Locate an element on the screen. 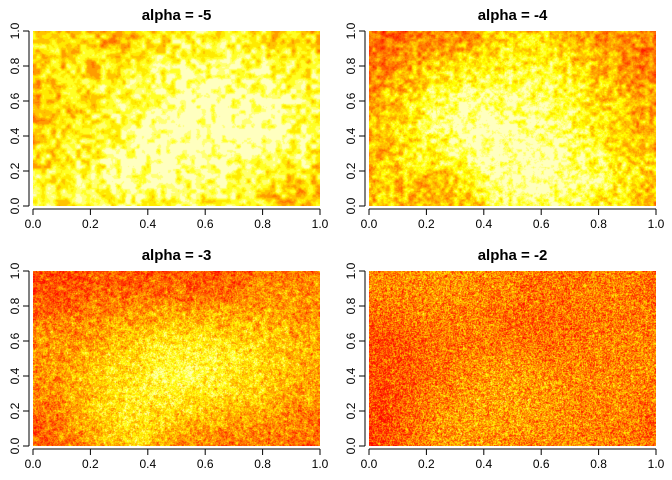 The width and height of the screenshot is (672, 480). panel-title: alpha = -2 is located at coordinates (513, 255).